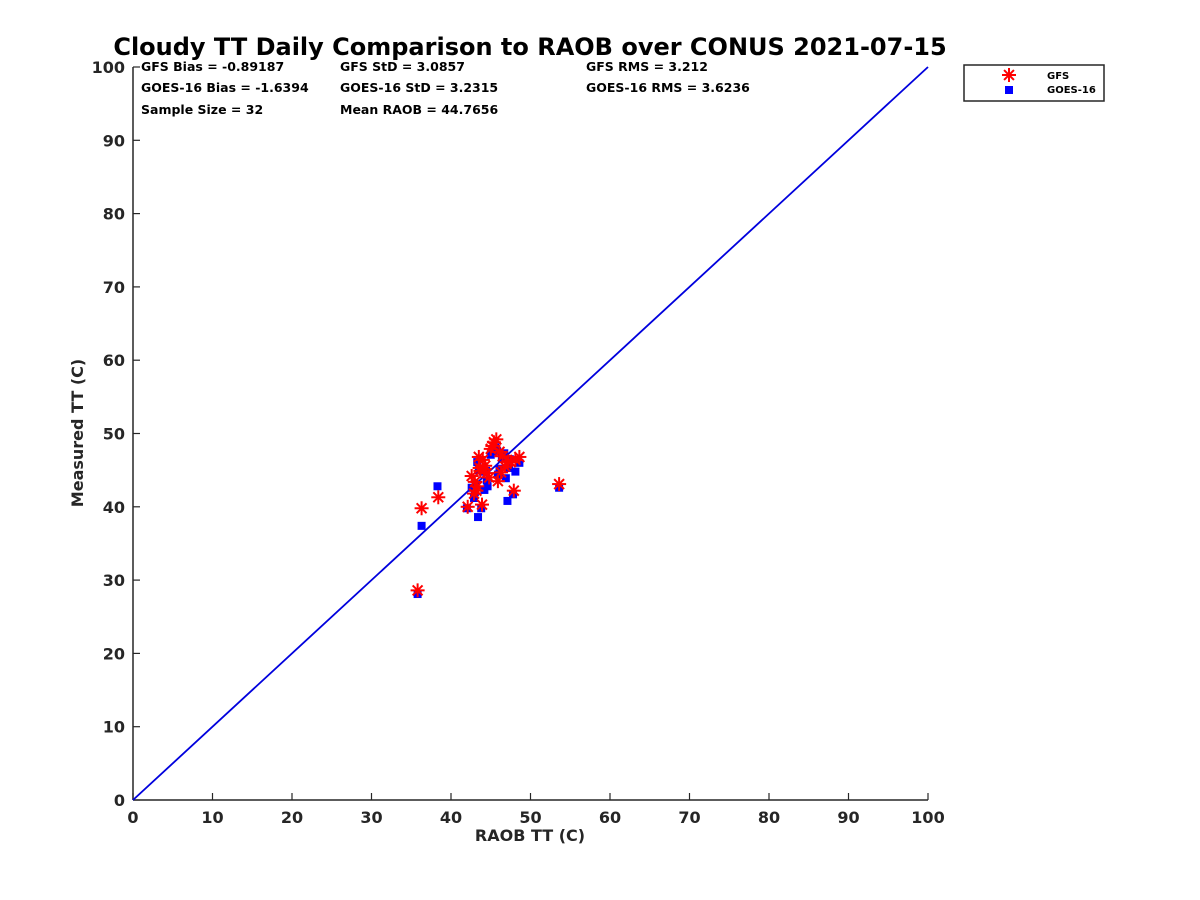 This screenshot has width=1200, height=900. What do you see at coordinates (451, 817) in the screenshot?
I see `x-tick-label: 40` at bounding box center [451, 817].